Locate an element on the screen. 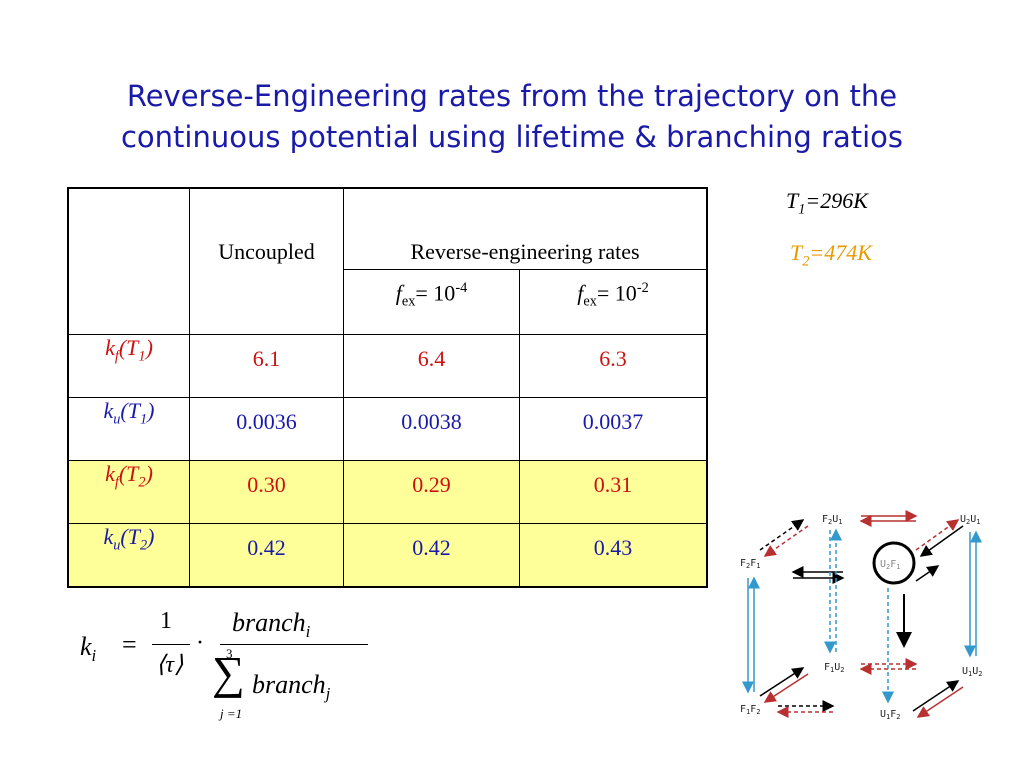 This screenshot has width=1024, height=768. node-f1u2: F1U2 is located at coordinates (834, 668).